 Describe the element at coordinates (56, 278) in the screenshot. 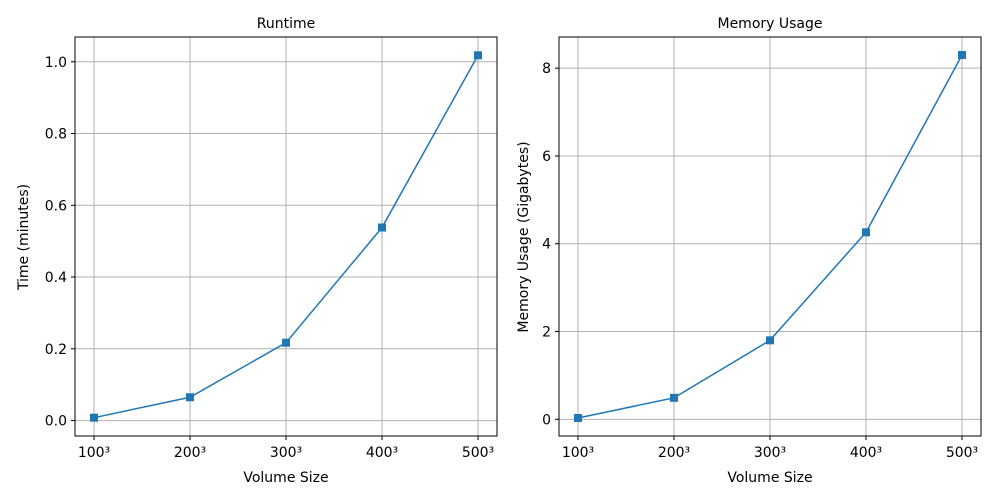

I see `y-tick-label: 0.4` at that location.